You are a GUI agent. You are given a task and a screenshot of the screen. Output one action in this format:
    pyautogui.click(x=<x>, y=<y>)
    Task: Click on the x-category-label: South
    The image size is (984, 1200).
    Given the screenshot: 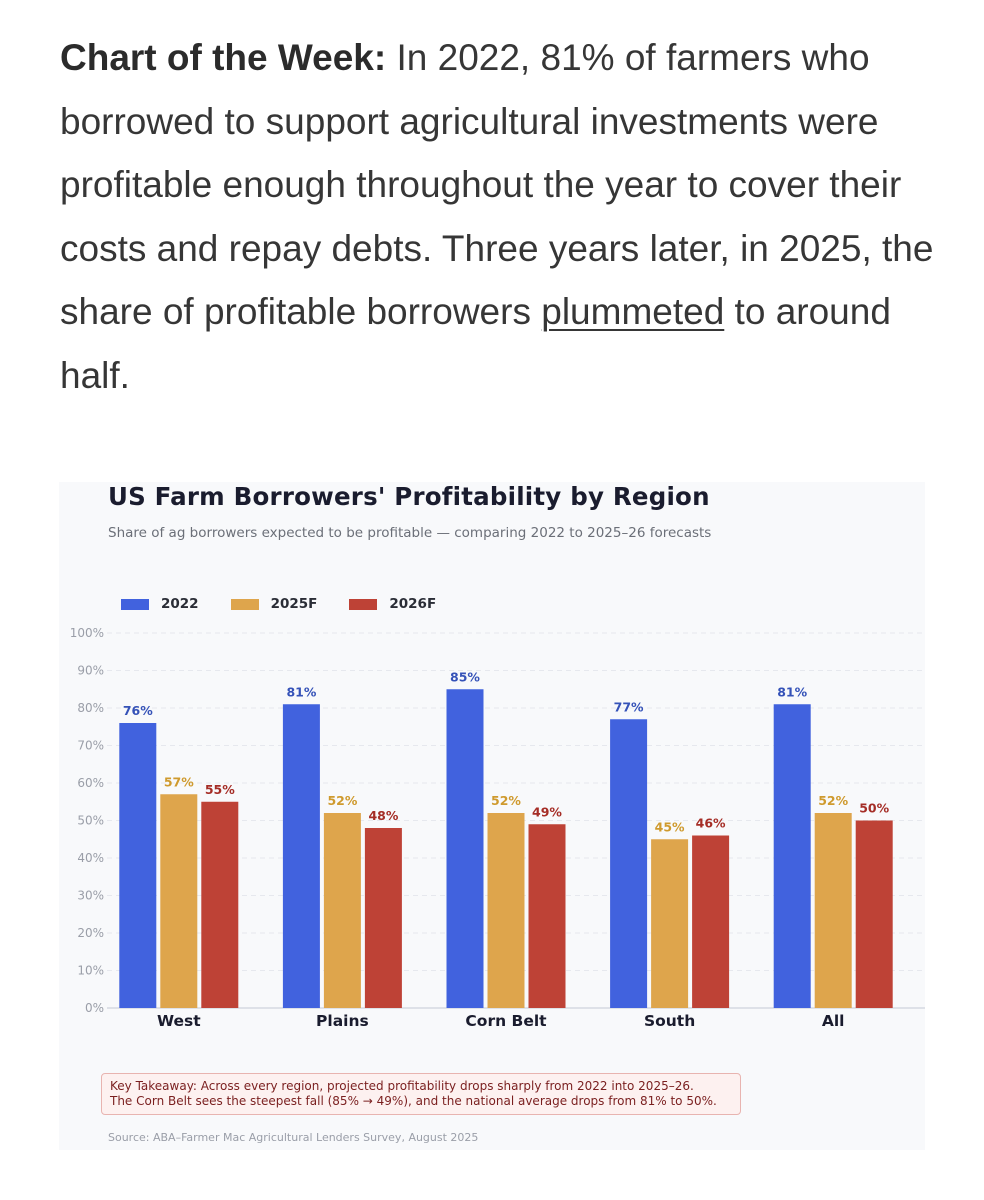 What is the action you would take?
    pyautogui.click(x=669, y=1021)
    